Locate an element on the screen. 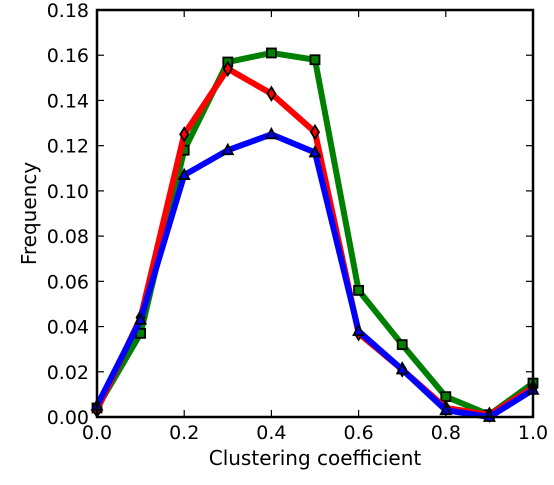  y-tick-label: 0.08 is located at coordinates (68, 237).